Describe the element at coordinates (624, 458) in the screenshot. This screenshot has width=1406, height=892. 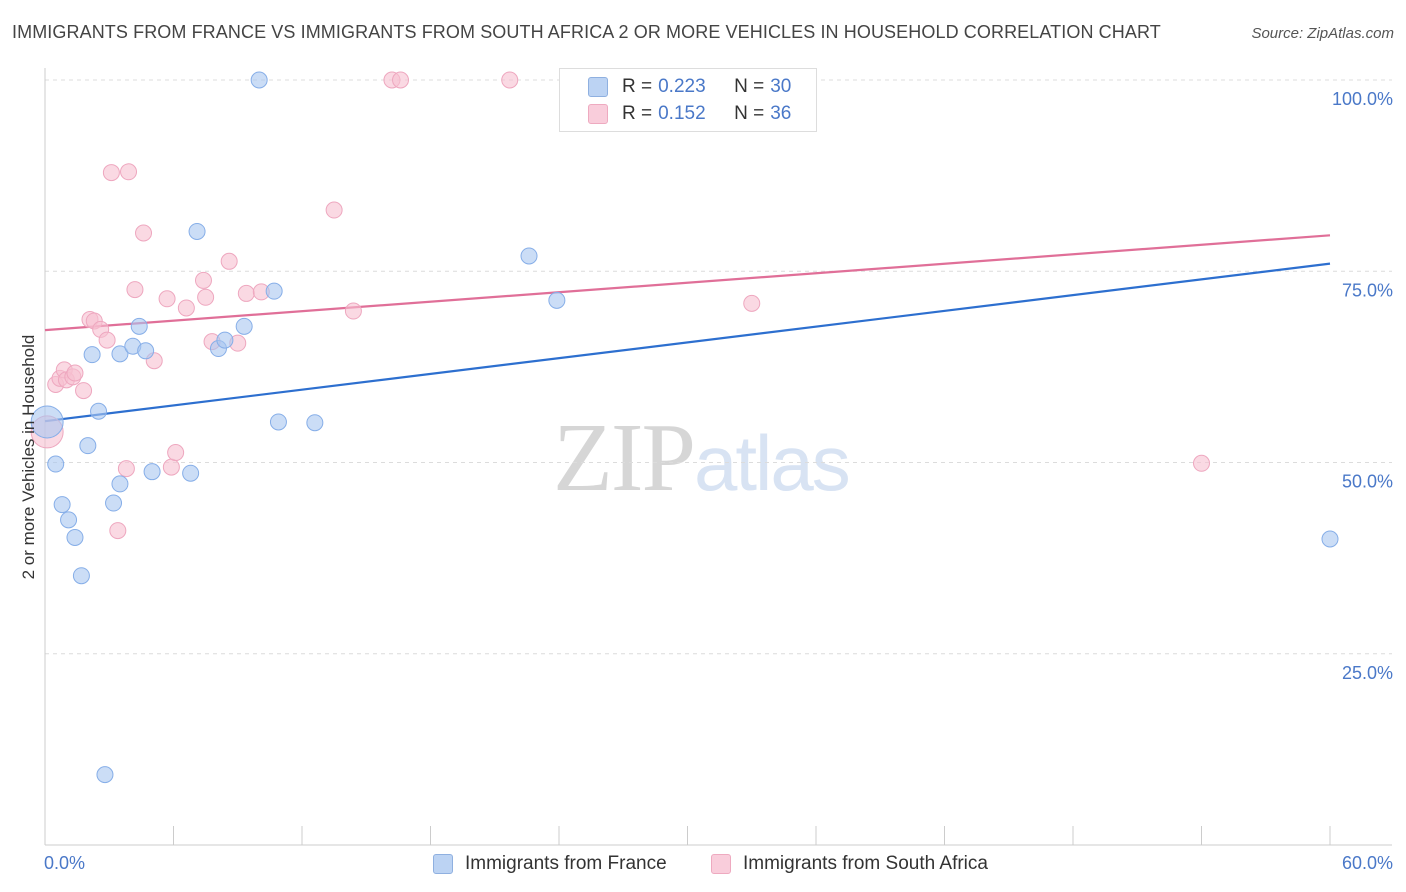
I see `watermark-zip: ZIP` at that location.